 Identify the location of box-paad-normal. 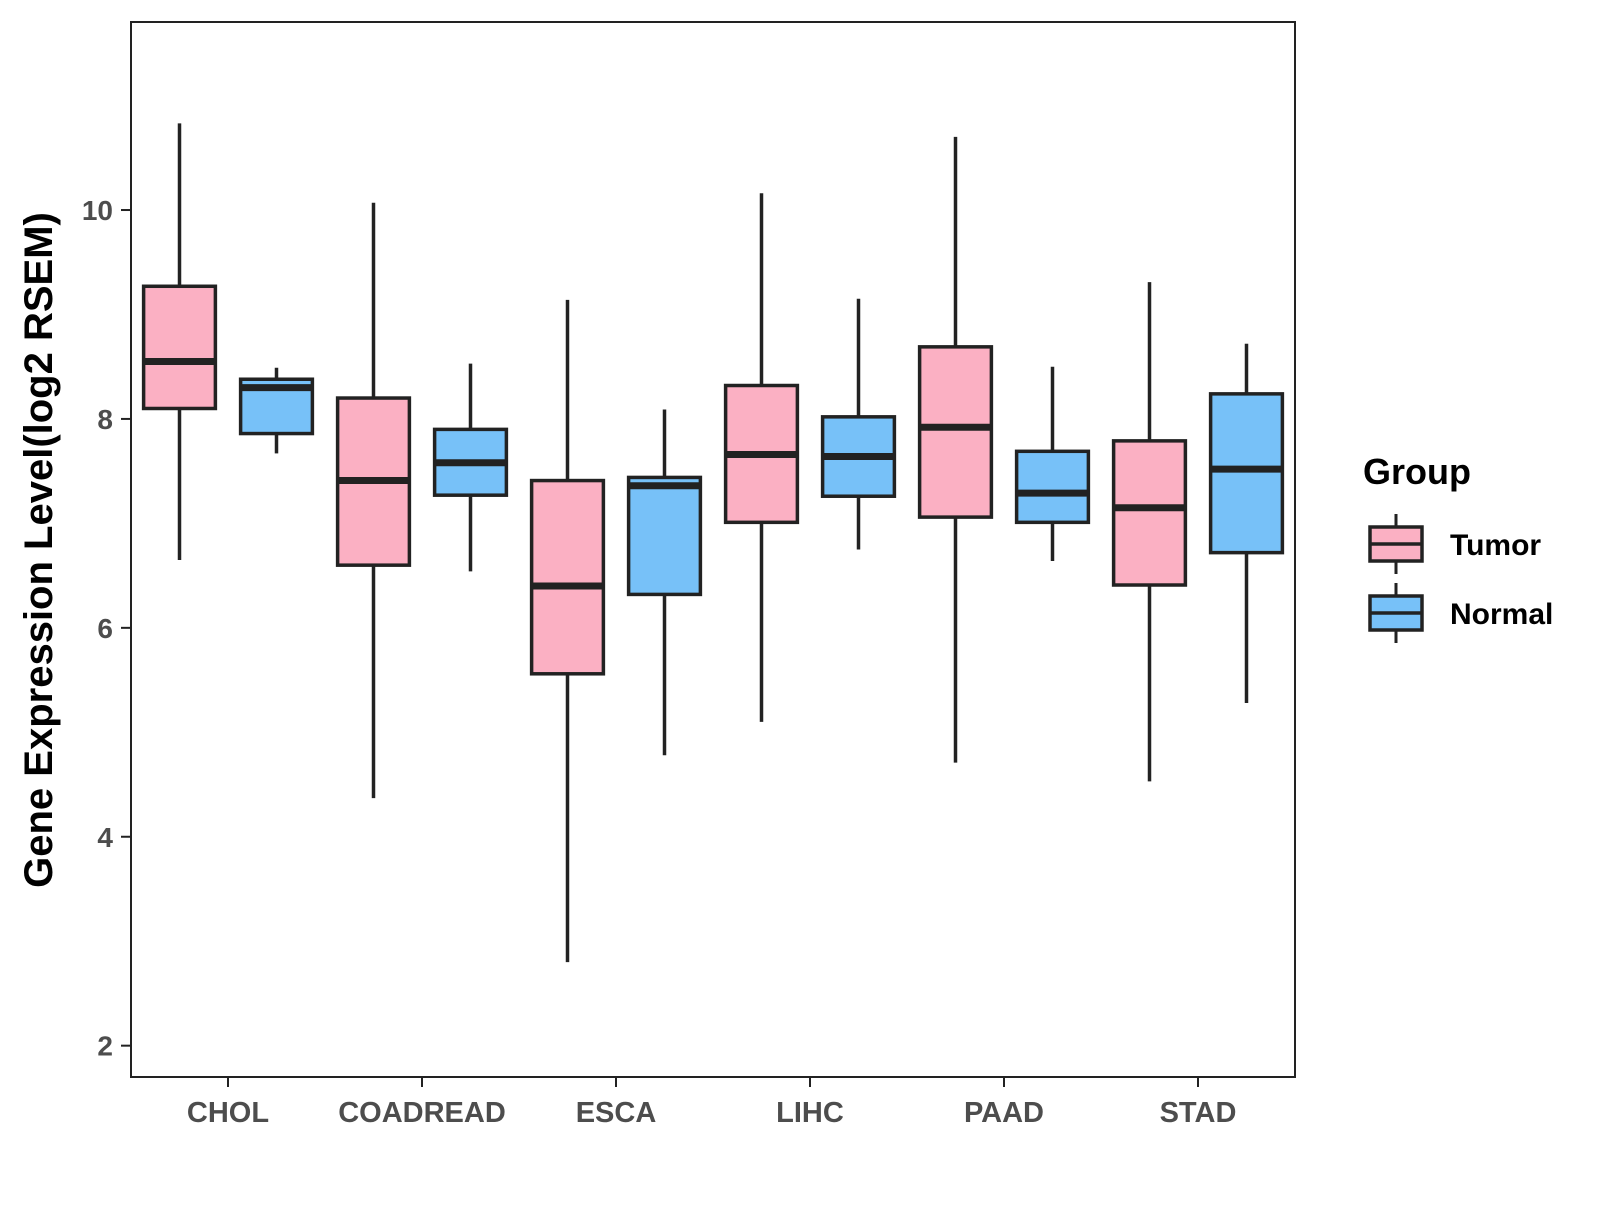
(1052, 463).